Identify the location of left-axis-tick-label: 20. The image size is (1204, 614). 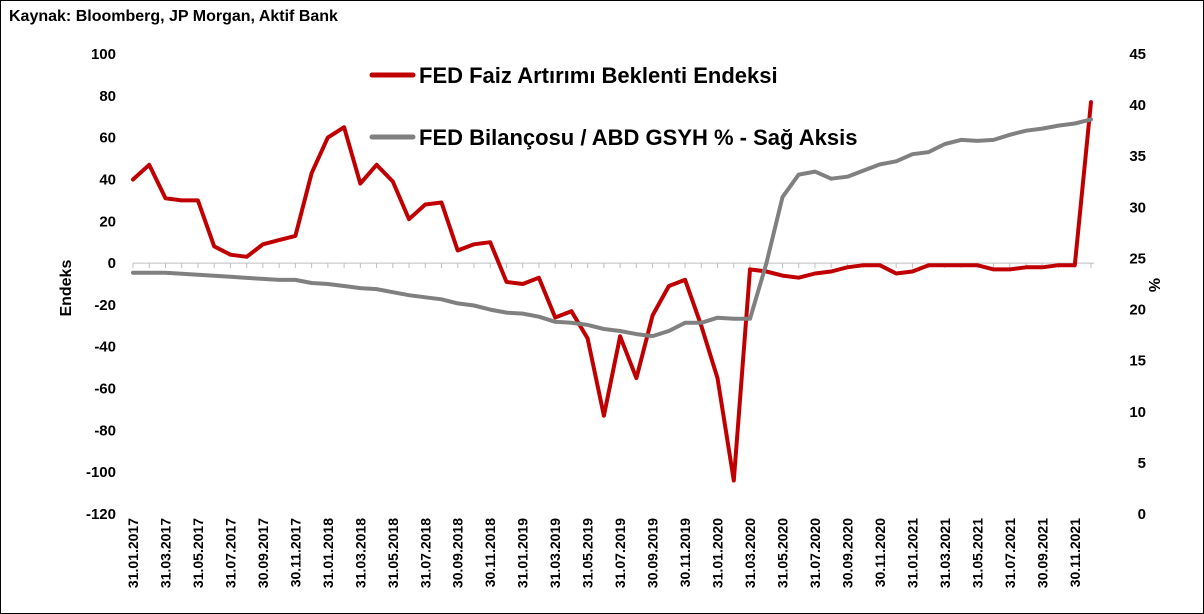
(107, 221).